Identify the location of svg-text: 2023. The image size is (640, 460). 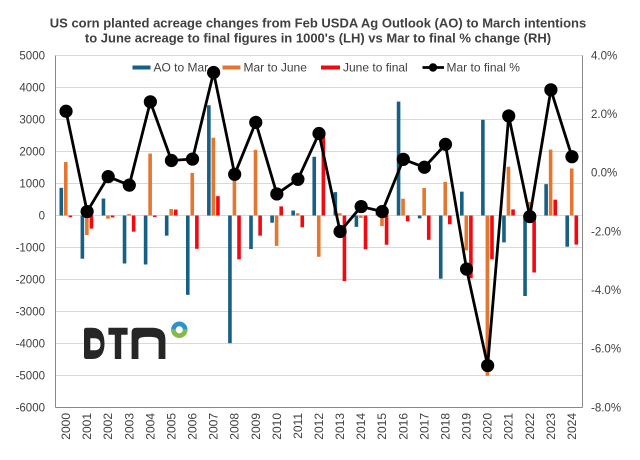
(551, 426).